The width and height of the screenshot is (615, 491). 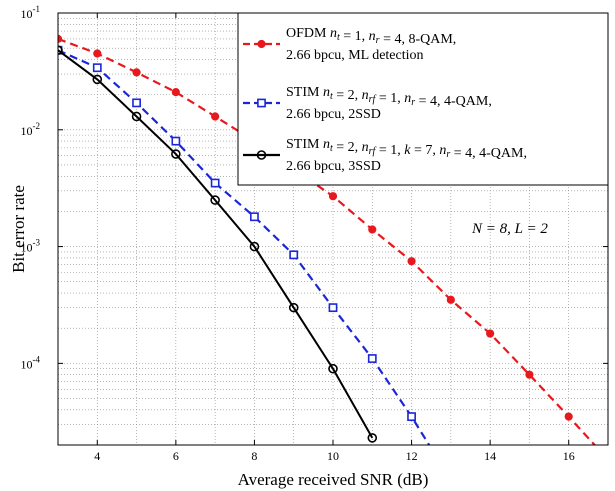 I want to click on x-tick-label: 6, so click(x=176, y=456).